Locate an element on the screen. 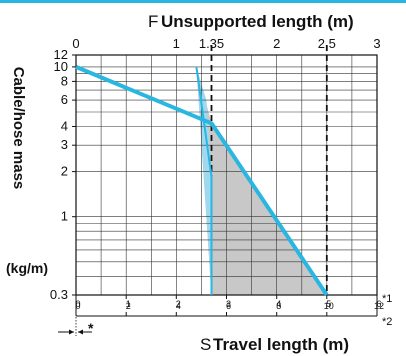 This screenshot has height=356, width=406. bottom1-tick-label: 5 is located at coordinates (328, 304).